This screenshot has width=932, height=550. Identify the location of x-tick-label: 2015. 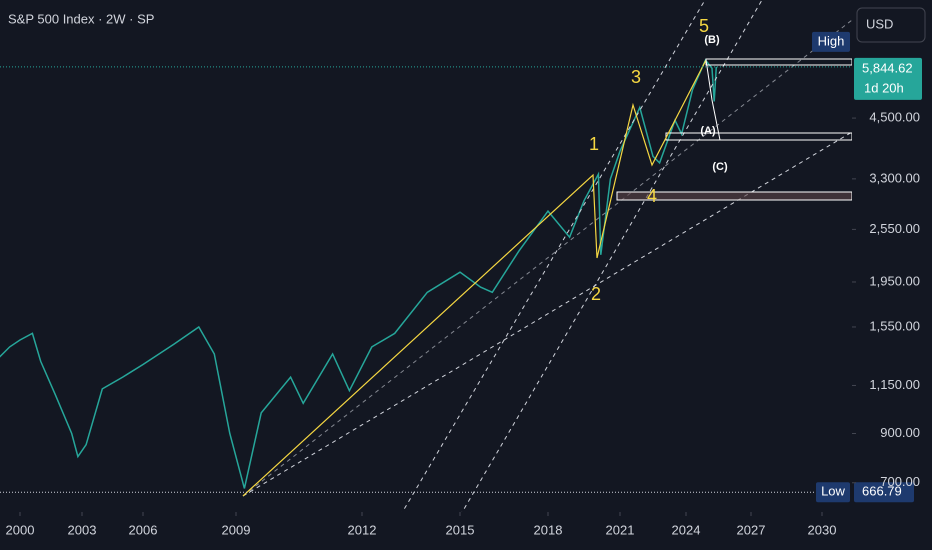
(460, 529).